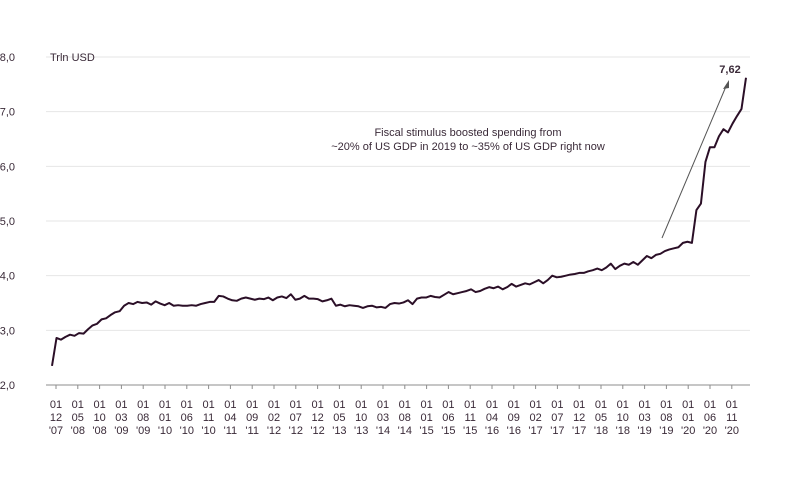  Describe the element at coordinates (7, 167) in the screenshot. I see `y-tick-label: 6,0` at that location.